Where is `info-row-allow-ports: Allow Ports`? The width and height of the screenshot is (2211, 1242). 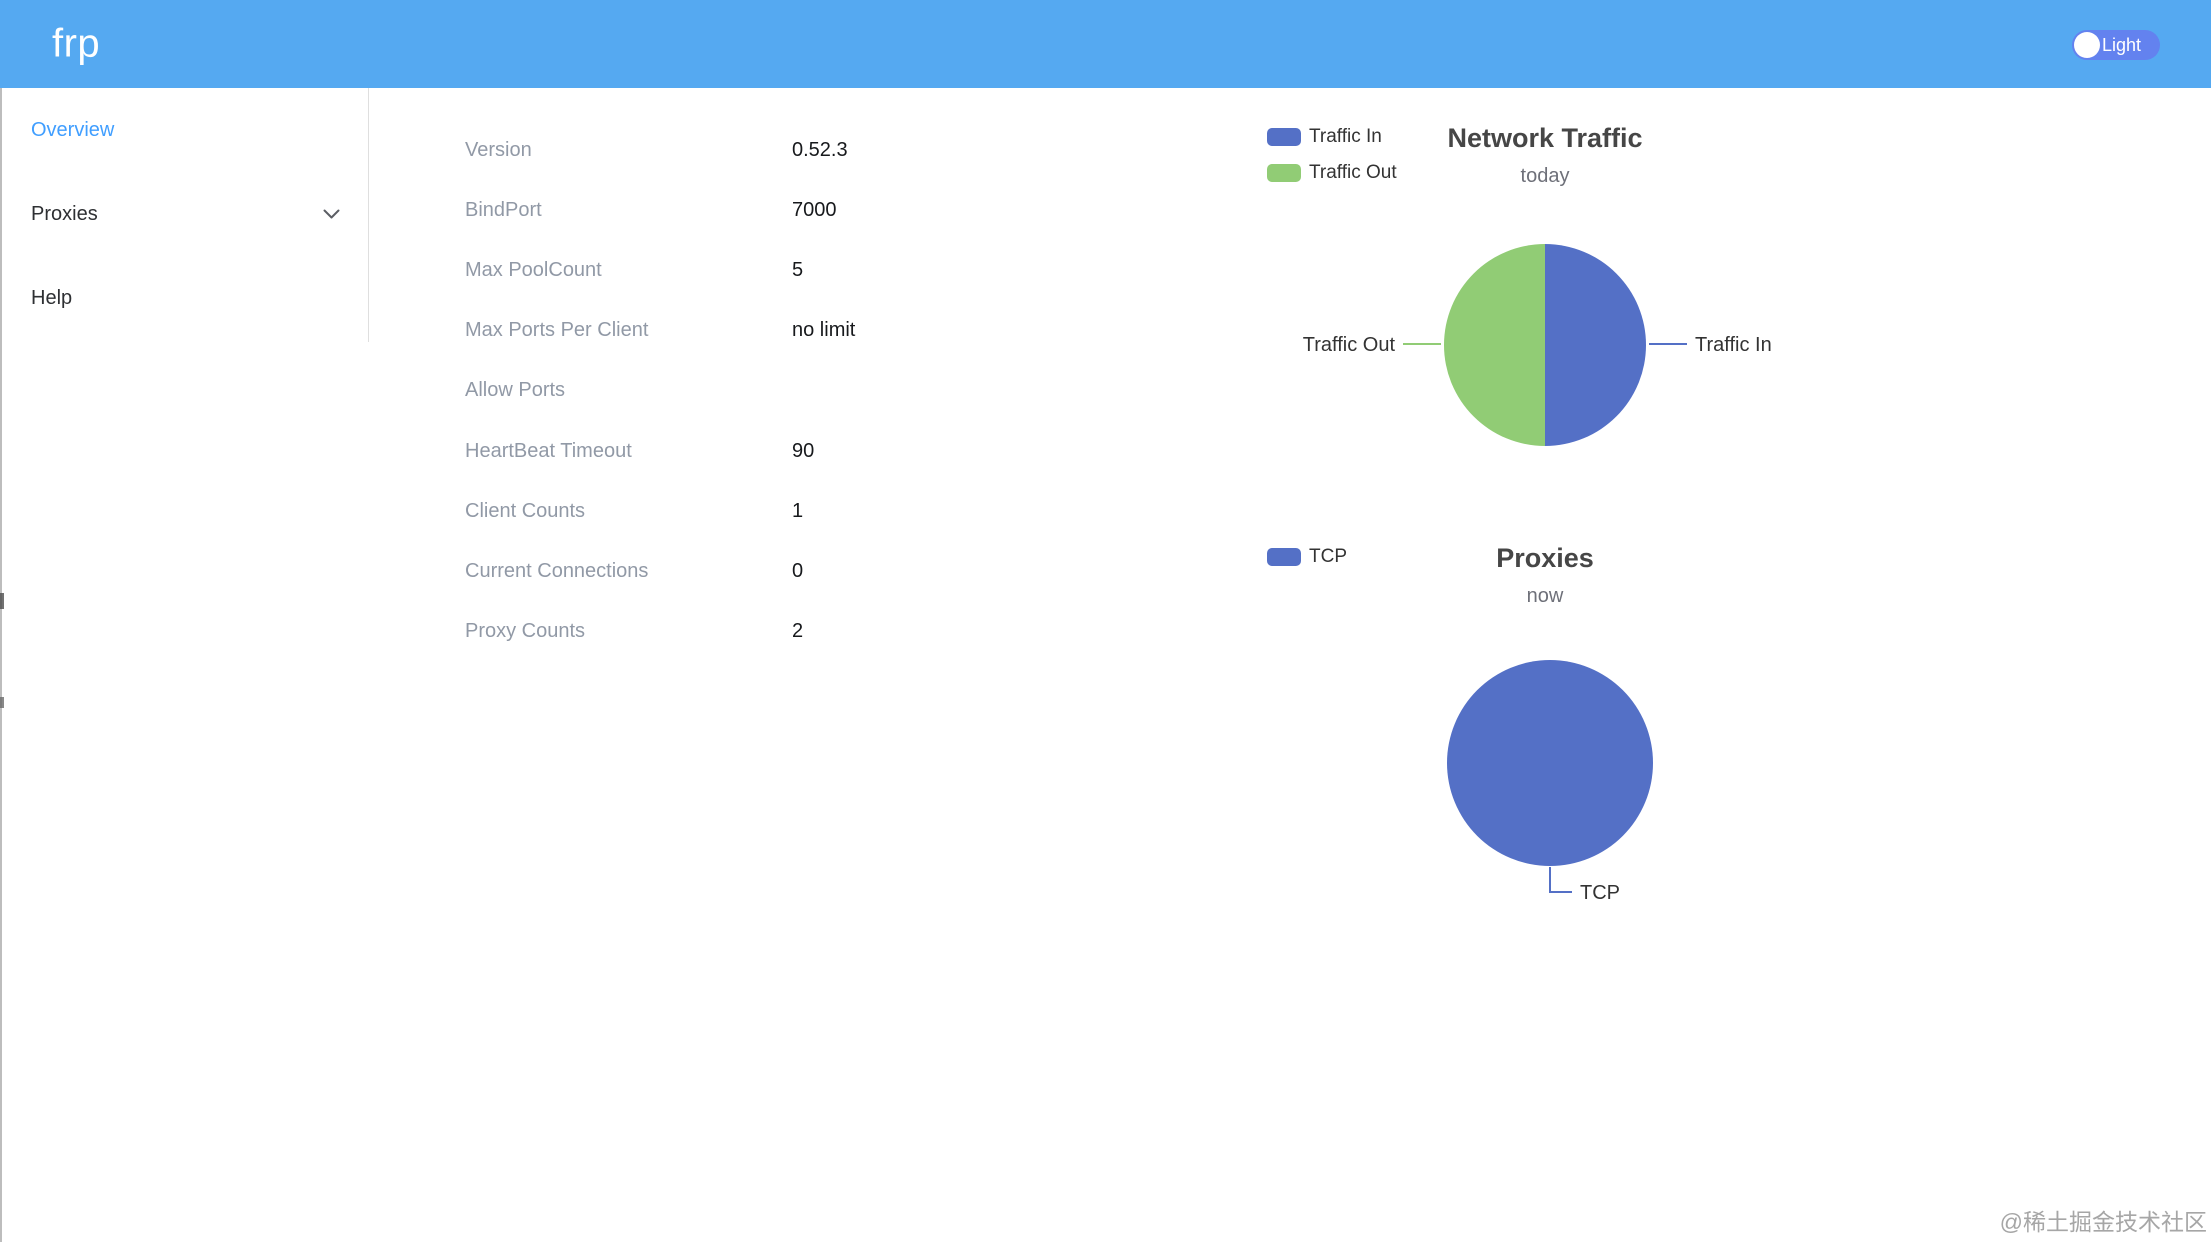 info-row-allow-ports: Allow Ports is located at coordinates (835, 391).